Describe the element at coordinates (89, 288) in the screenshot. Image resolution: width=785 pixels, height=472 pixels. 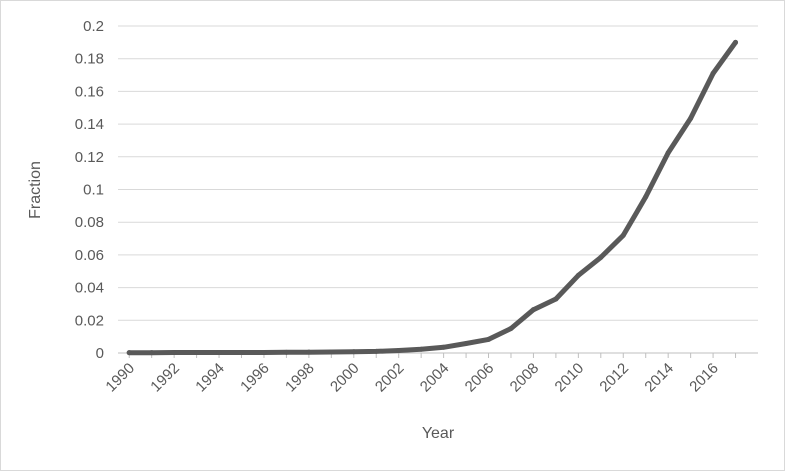
I see `y-tick-label: 0.04` at that location.